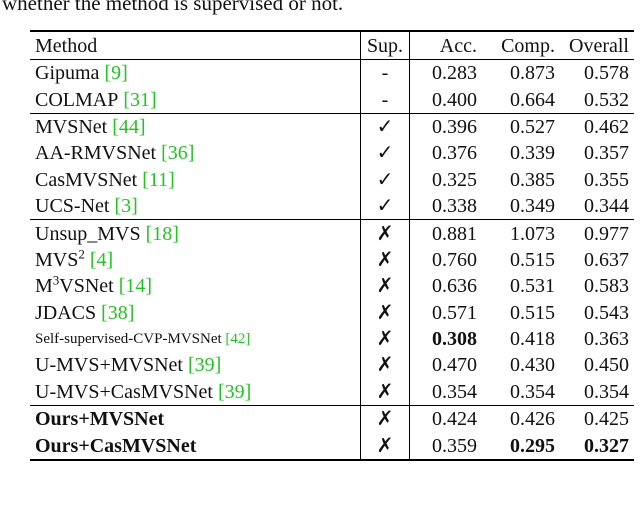 This screenshot has height=509, width=640. Describe the element at coordinates (606, 445) in the screenshot. I see `overall-cell: 0.327` at that location.